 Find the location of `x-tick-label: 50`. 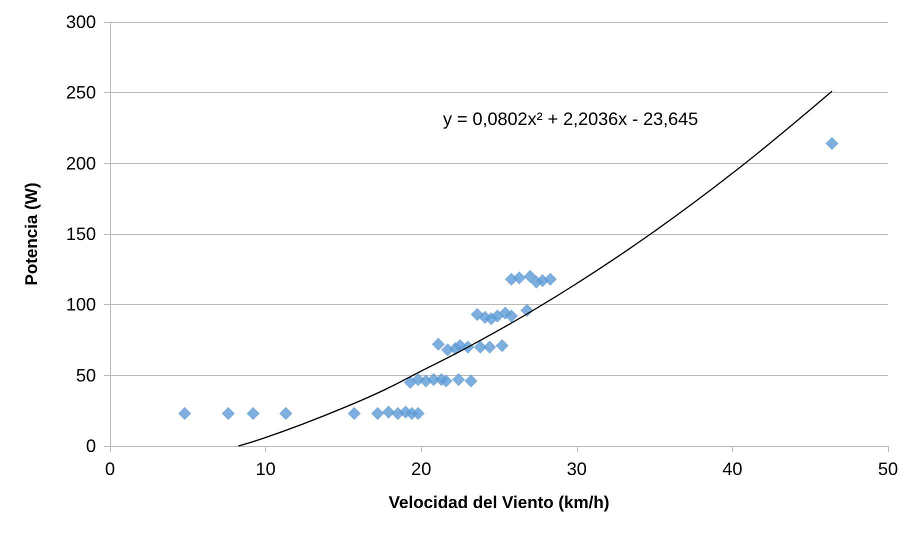

x-tick-label: 50 is located at coordinates (888, 469).